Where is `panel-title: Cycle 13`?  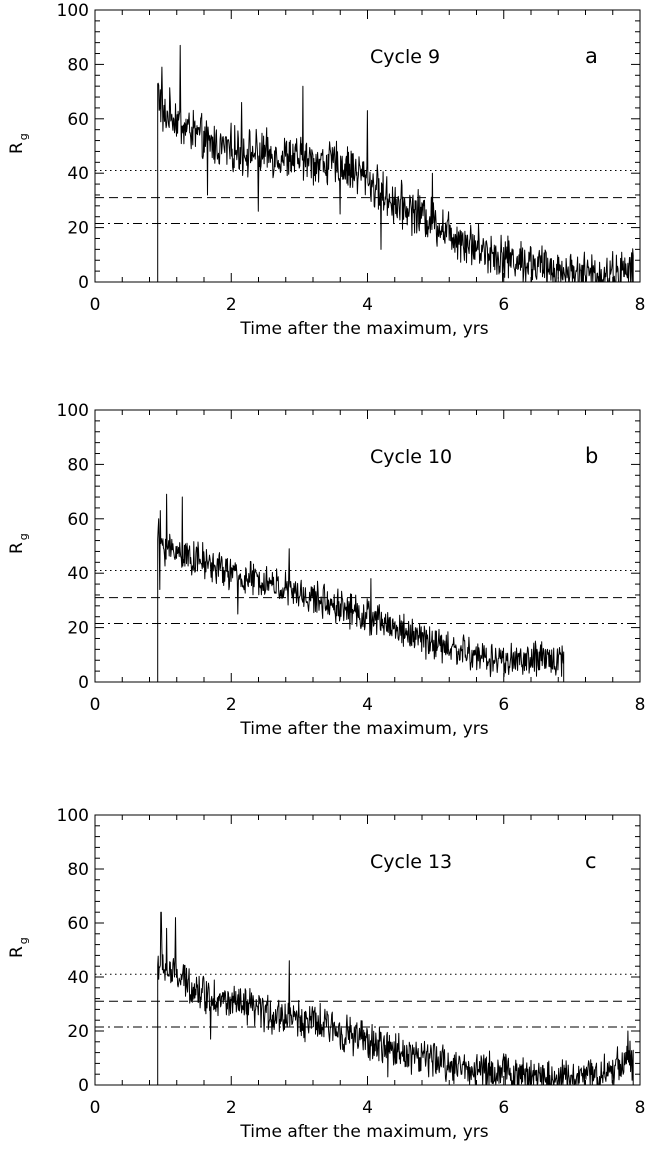 panel-title: Cycle 13 is located at coordinates (411, 862).